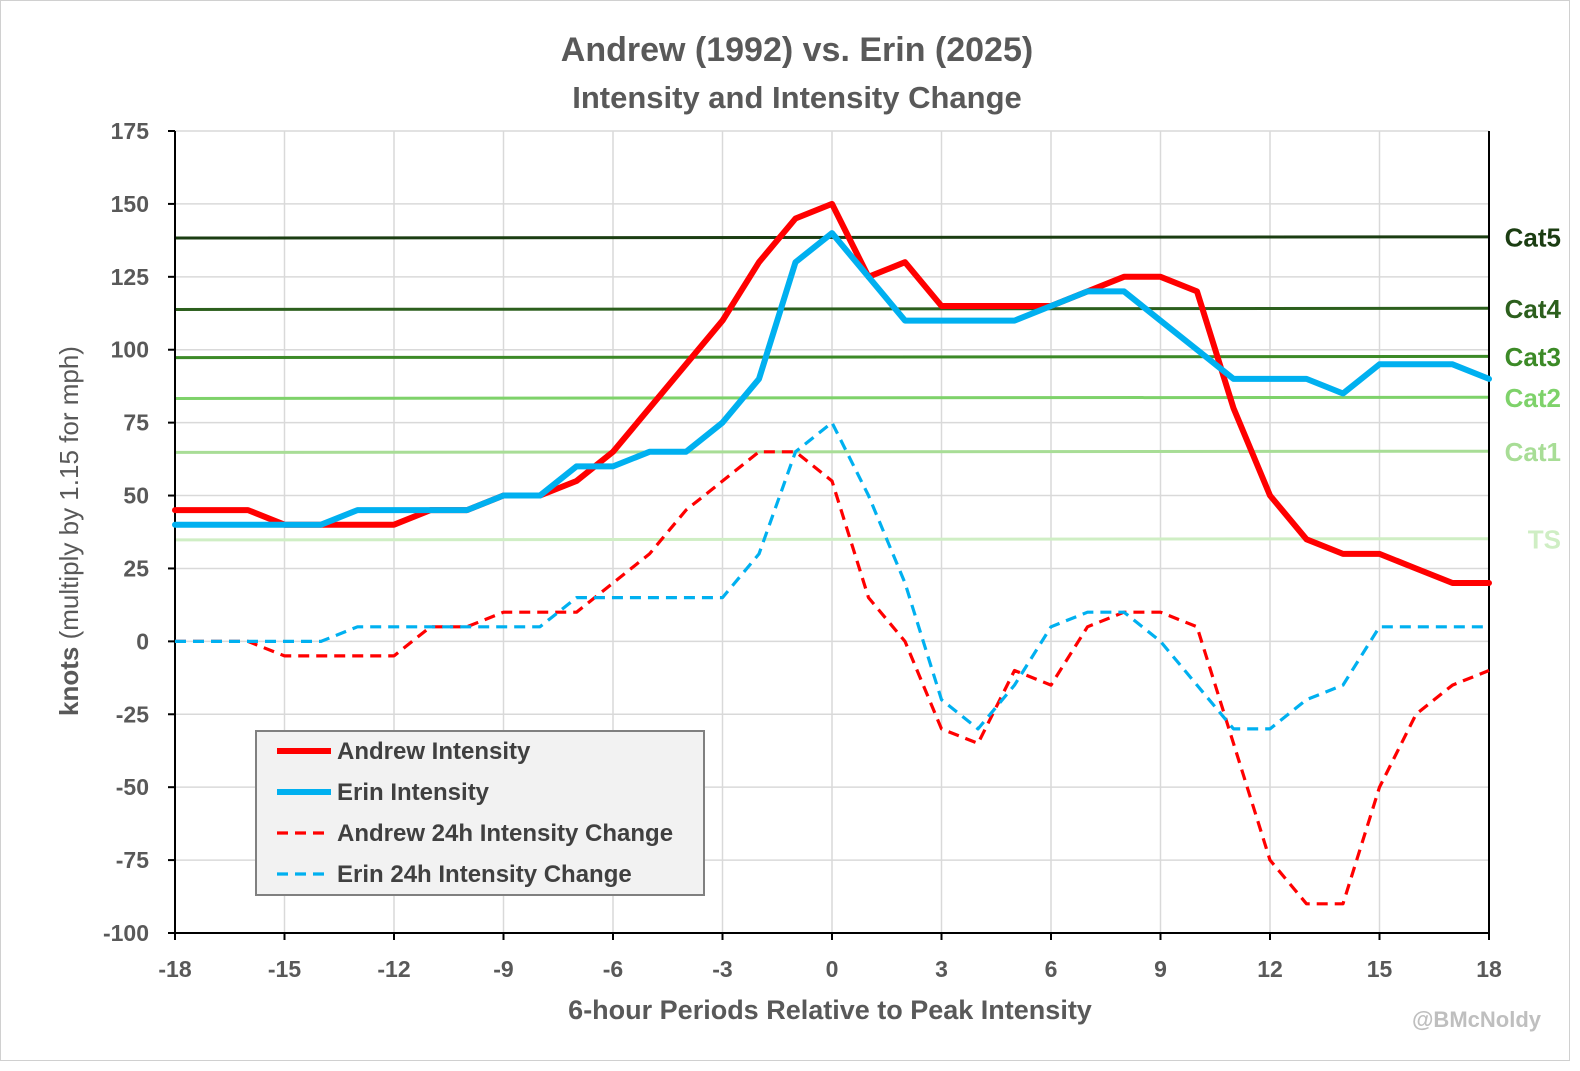 The image size is (1580, 1071). I want to click on legend-box, so click(480, 813).